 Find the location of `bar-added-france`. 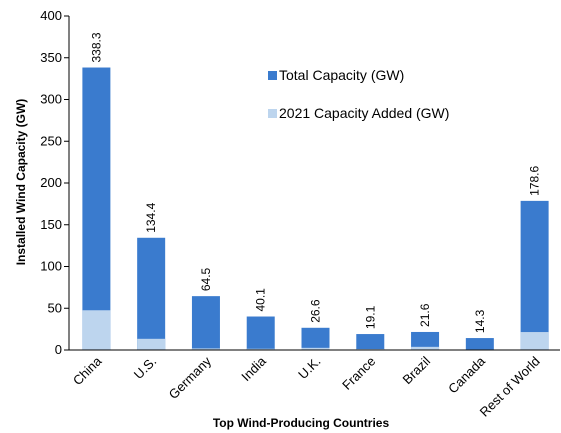

bar-added-france is located at coordinates (370, 349).